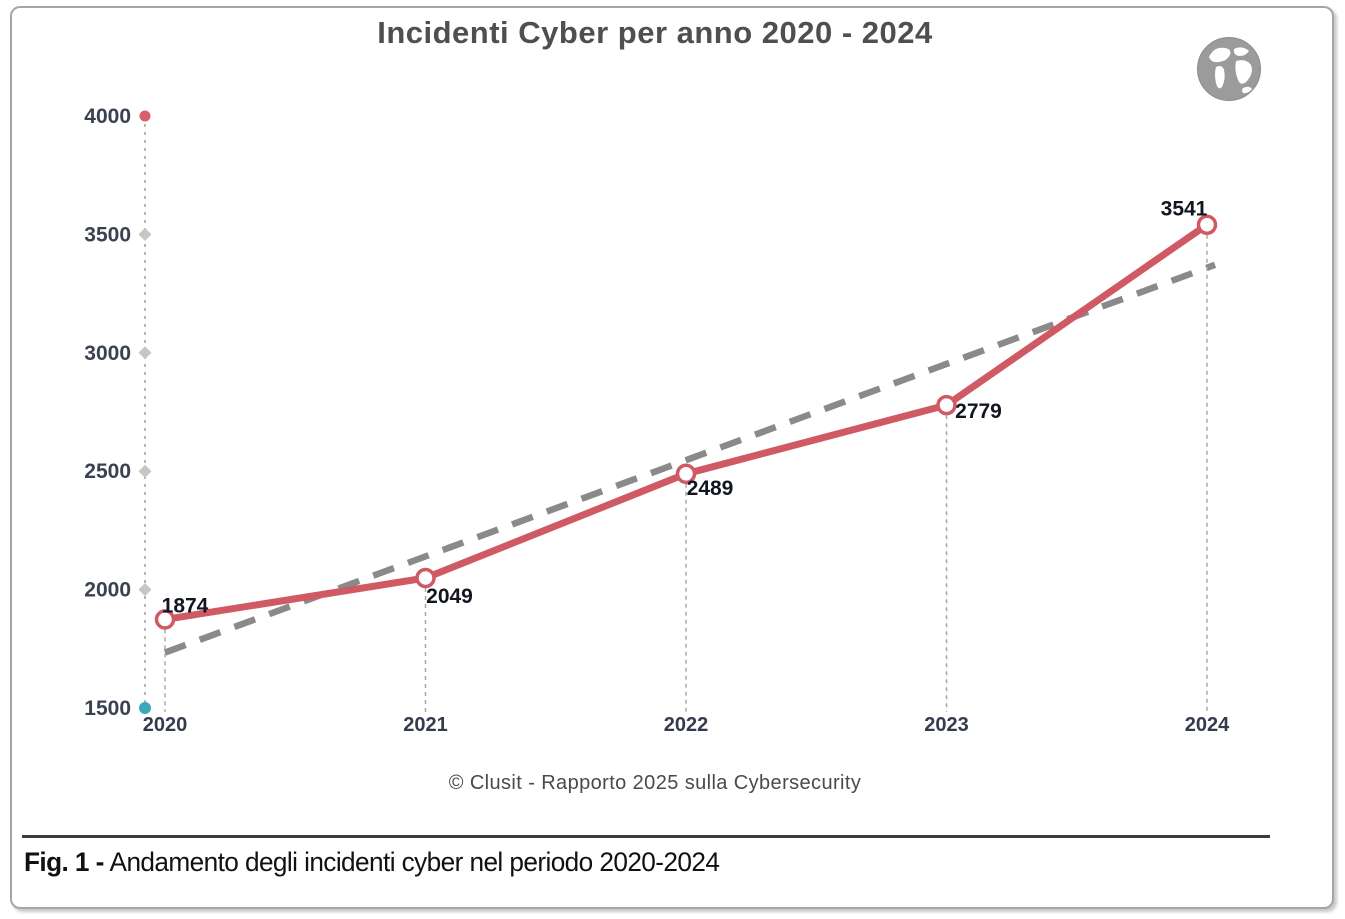  I want to click on figure-label: Fig. 1 -, so click(64, 862).